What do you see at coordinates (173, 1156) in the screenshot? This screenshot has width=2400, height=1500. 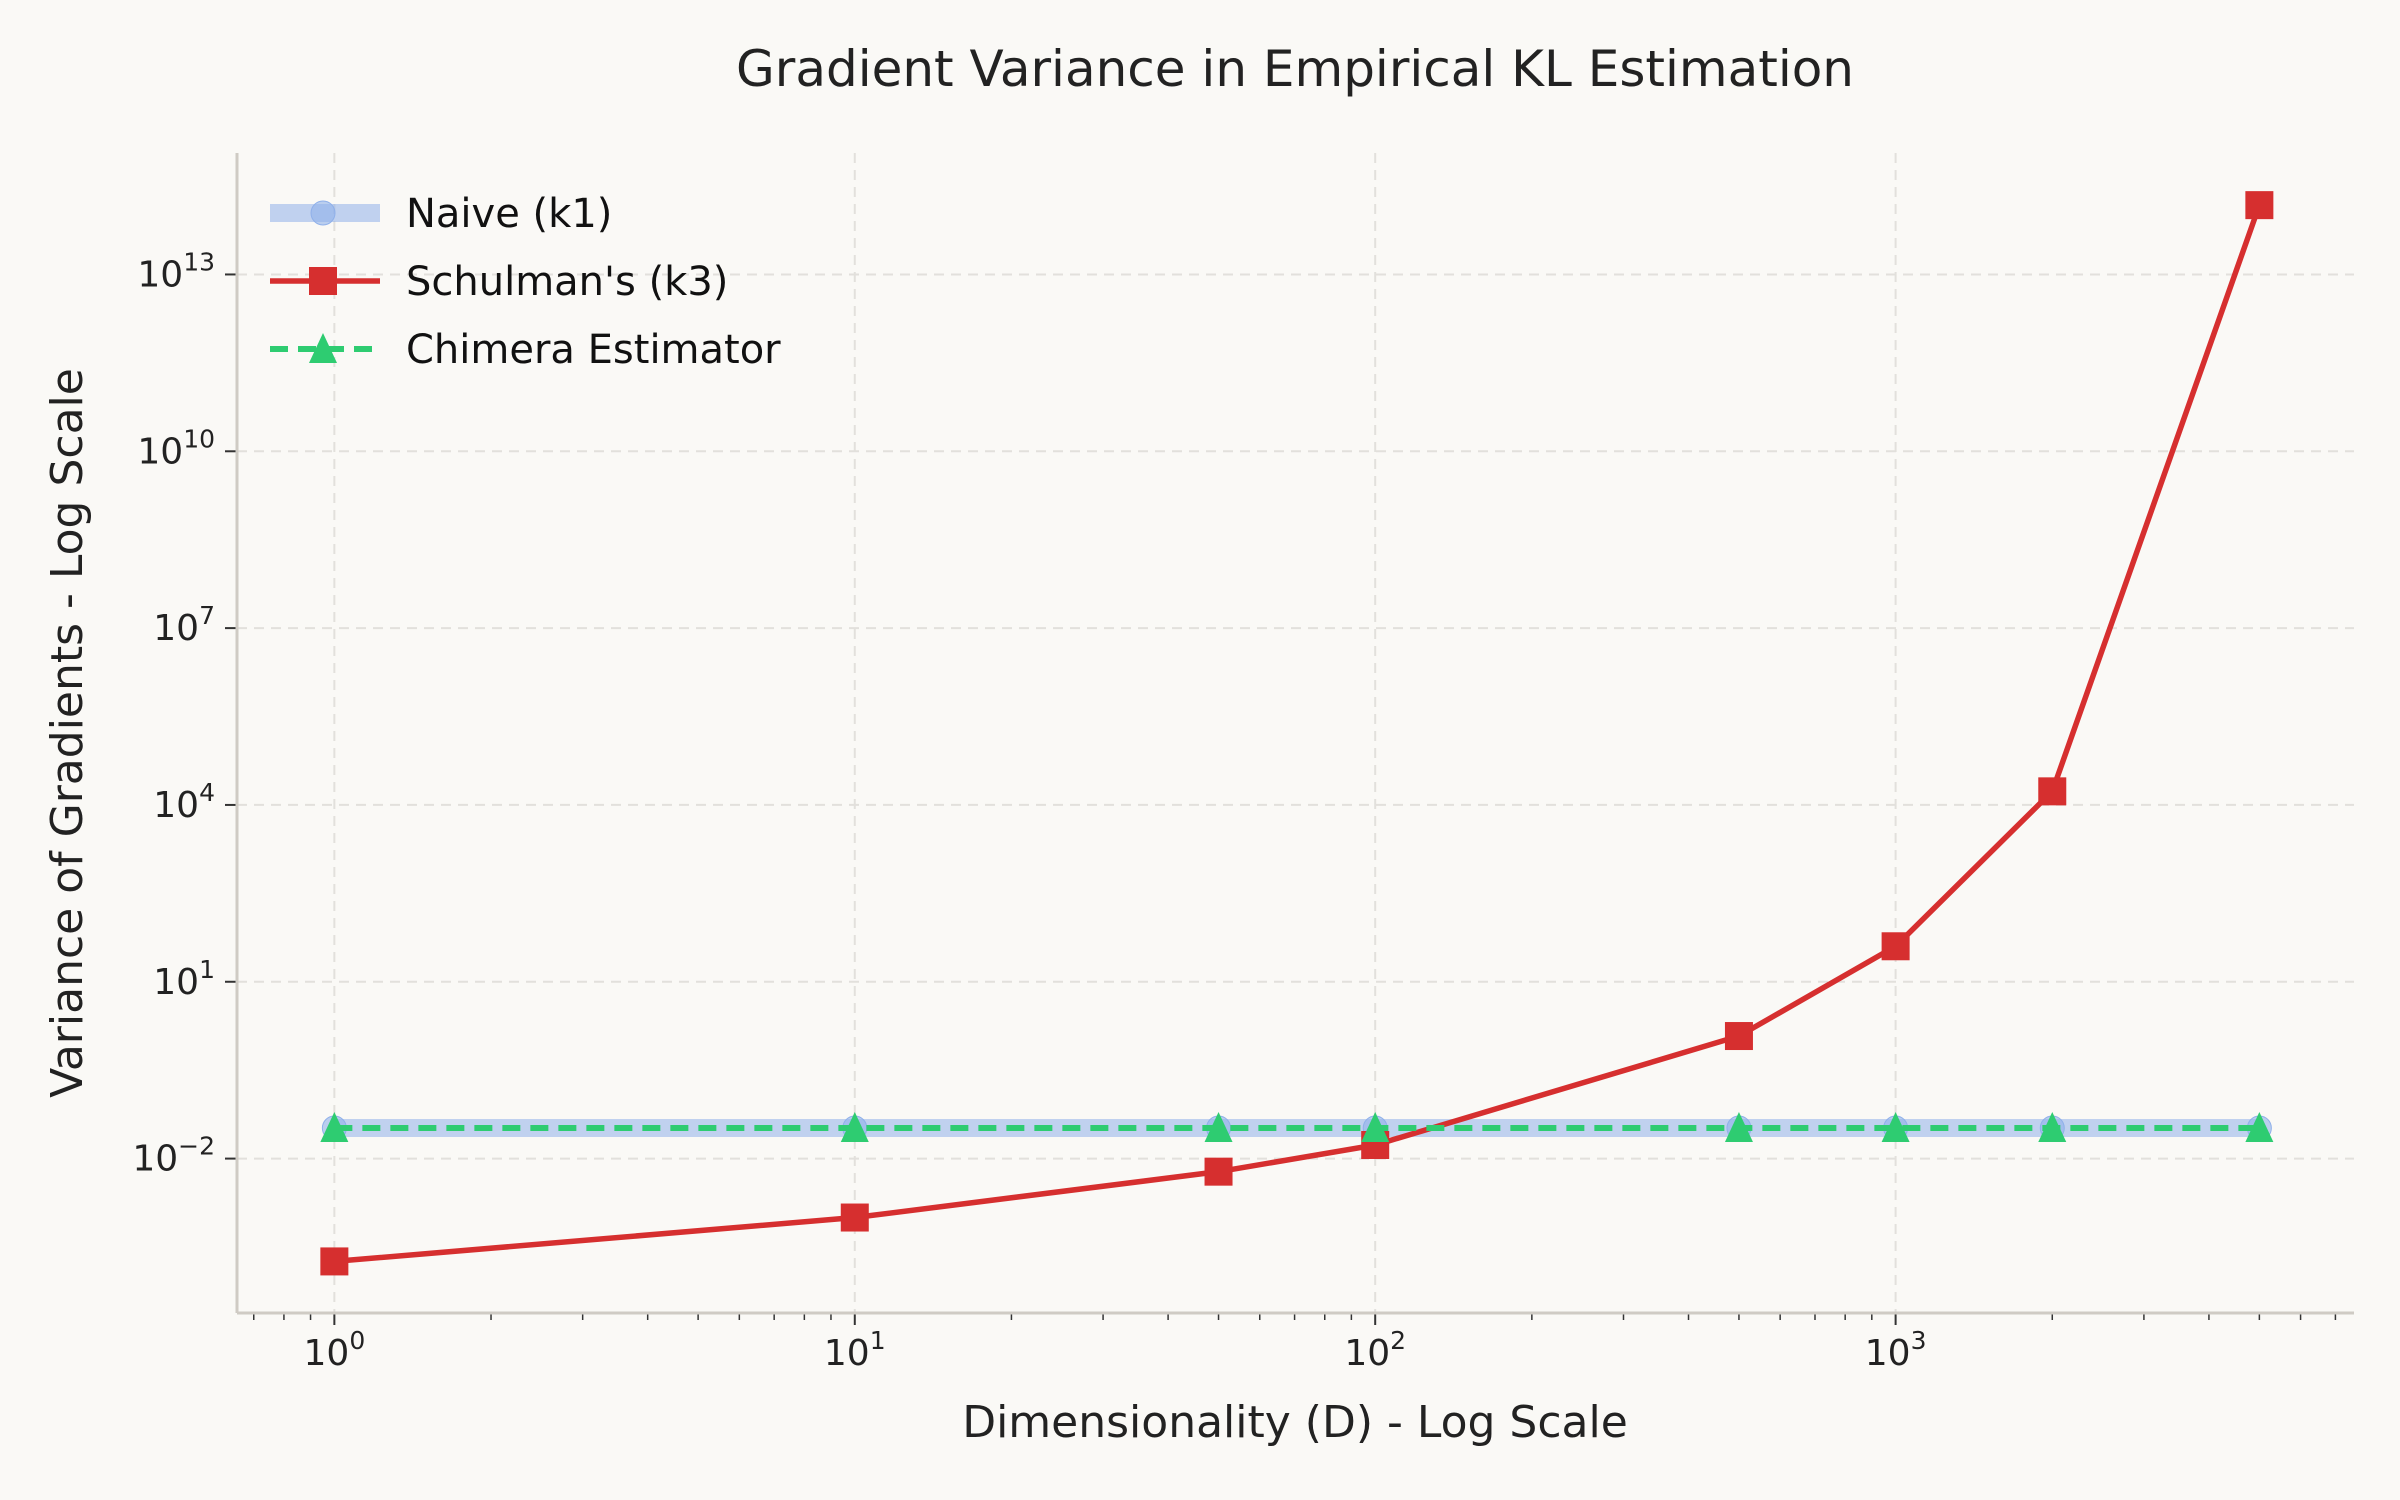 I see `y-tick-label: 10⁻²` at bounding box center [173, 1156].